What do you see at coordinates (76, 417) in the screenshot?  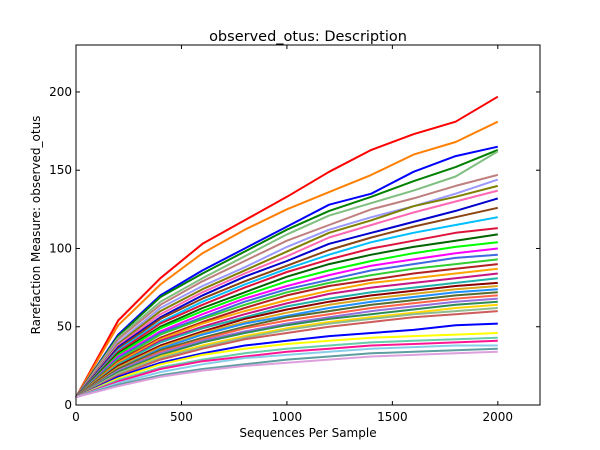 I see `x-tick-label: 0` at bounding box center [76, 417].